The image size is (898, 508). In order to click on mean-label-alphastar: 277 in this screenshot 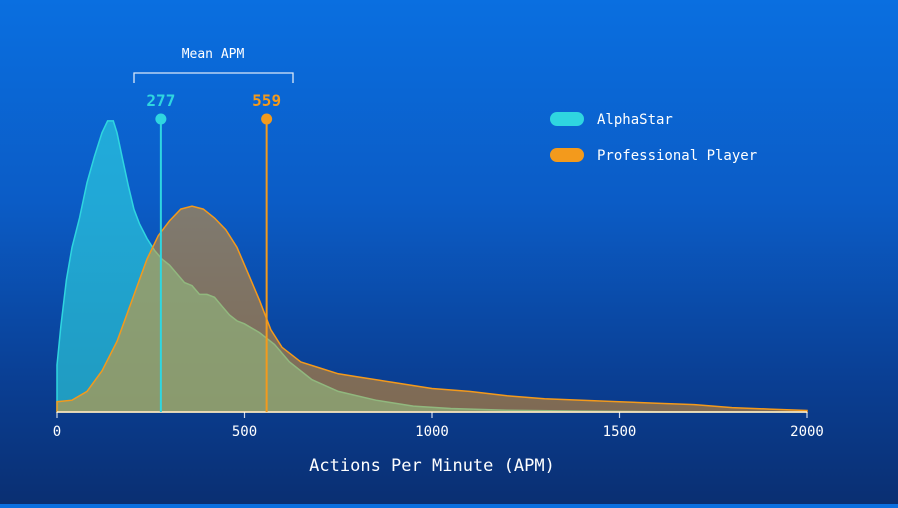, I will do `click(160, 100)`.